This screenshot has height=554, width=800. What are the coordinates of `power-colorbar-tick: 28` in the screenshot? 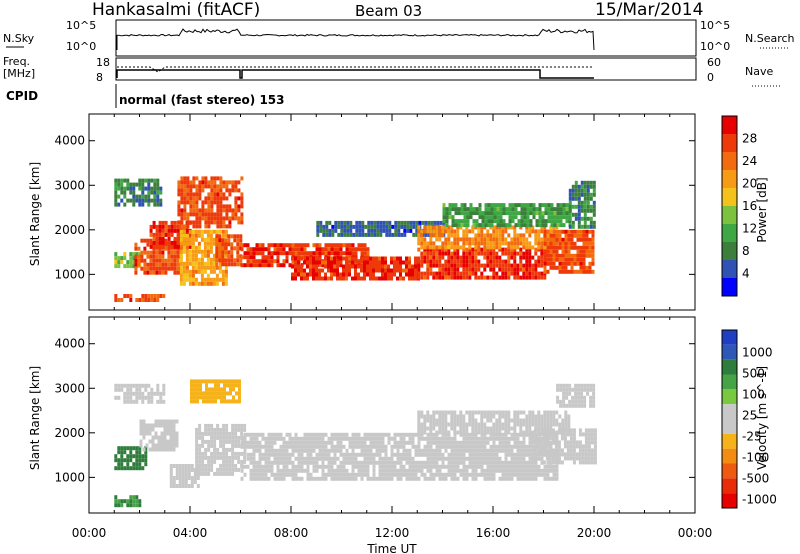 It's located at (749, 139).